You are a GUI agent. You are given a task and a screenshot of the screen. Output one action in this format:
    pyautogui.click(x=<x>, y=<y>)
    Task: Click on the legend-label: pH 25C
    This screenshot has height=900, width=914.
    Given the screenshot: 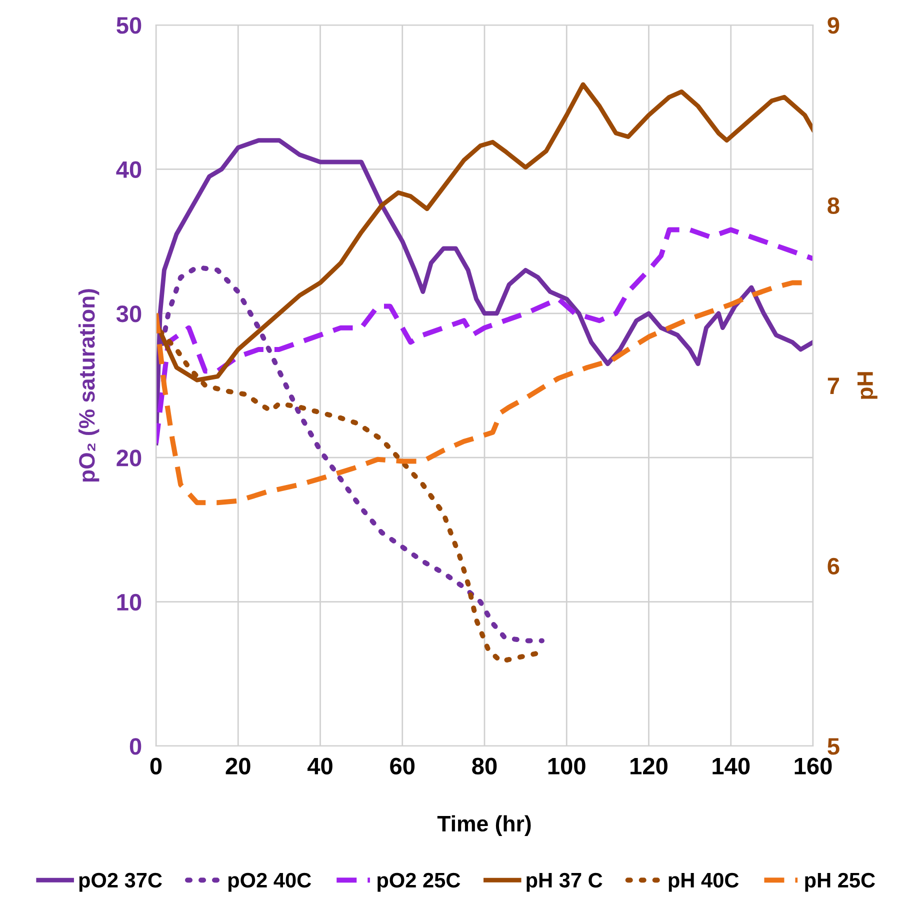 What is the action you would take?
    pyautogui.click(x=840, y=882)
    